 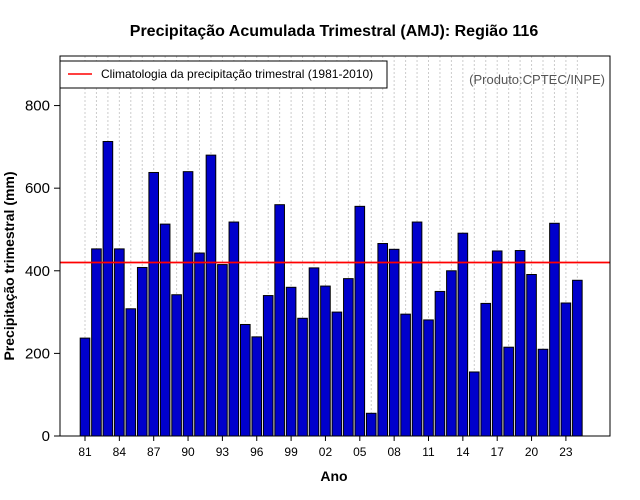 I want to click on x-tick-label: 96, so click(x=257, y=452).